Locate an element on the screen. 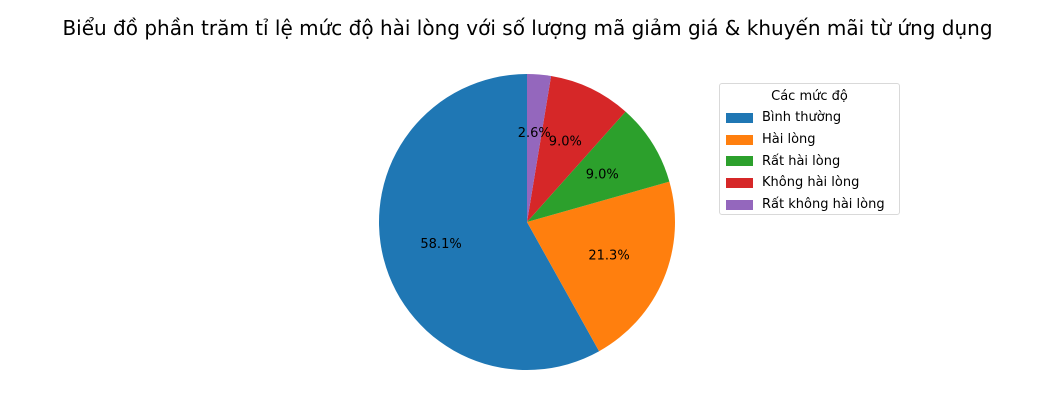 The height and width of the screenshot is (417, 1055). legend-label: Không hài lòng is located at coordinates (811, 183).